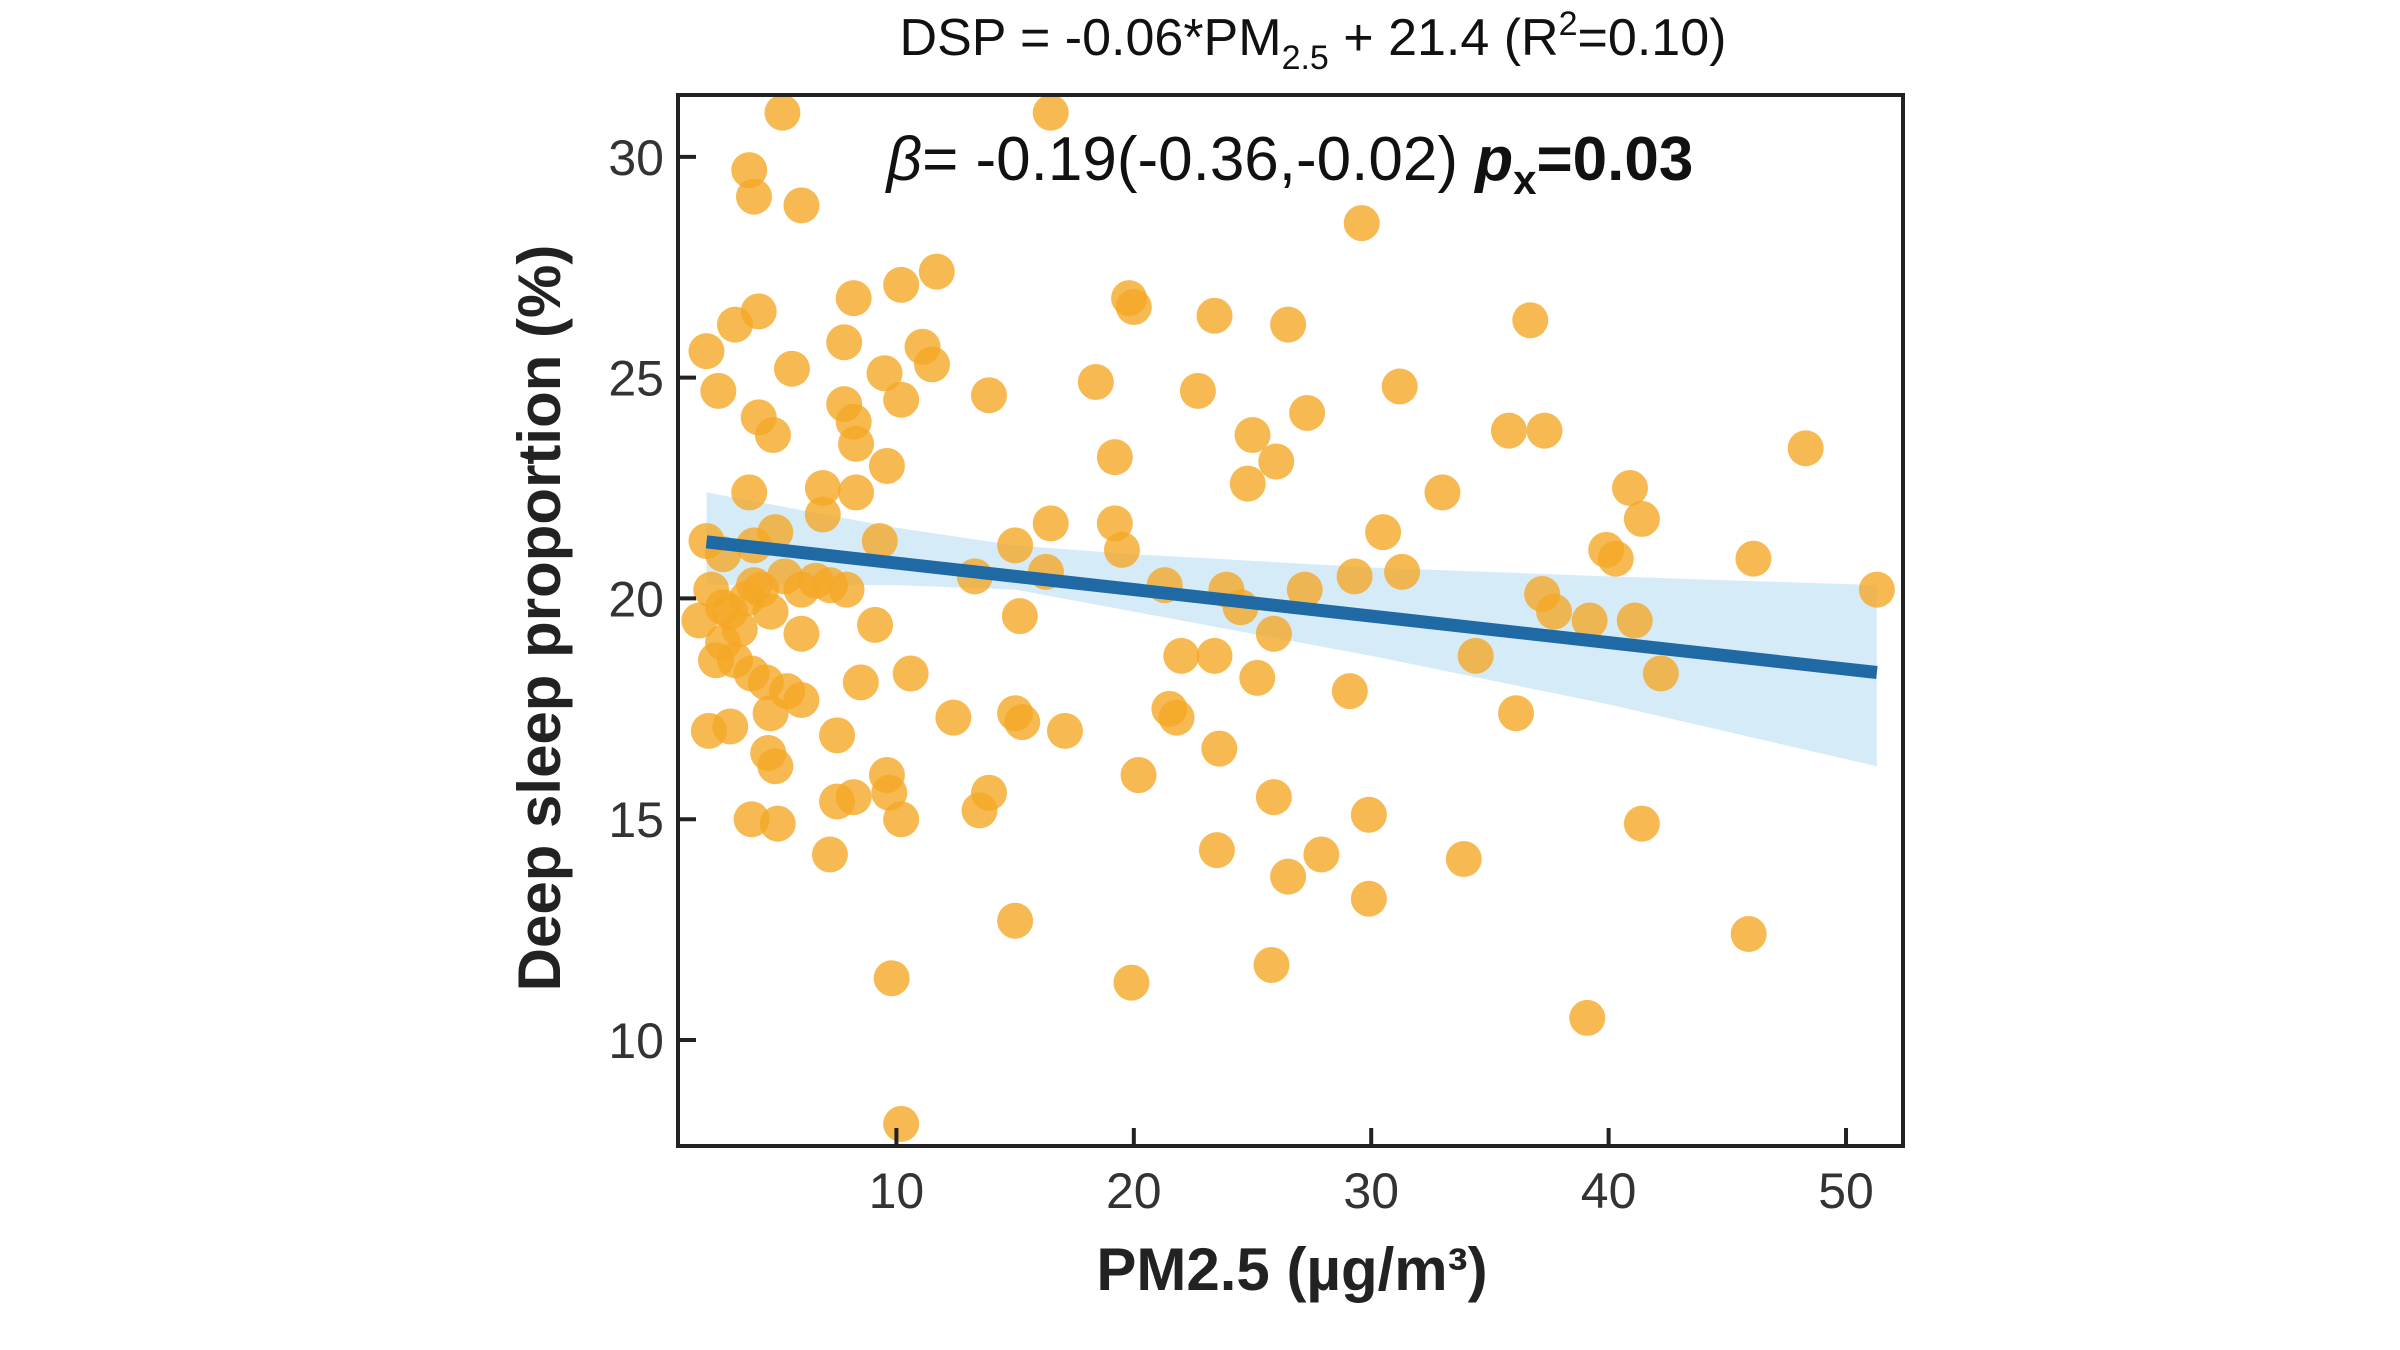 Image resolution: width=2400 pixels, height=1350 pixels. Describe the element at coordinates (636, 158) in the screenshot. I see `y-tick-label: 30` at that location.